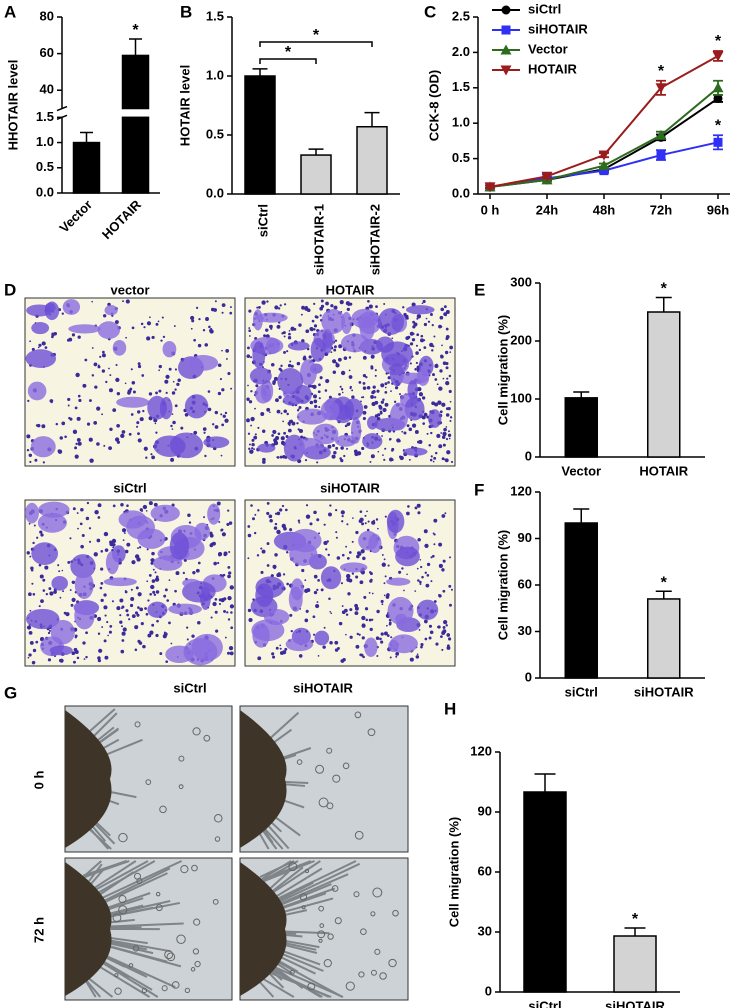 The image size is (747, 1008). Describe the element at coordinates (129, 289) in the screenshot. I see `image-title: vector` at that location.